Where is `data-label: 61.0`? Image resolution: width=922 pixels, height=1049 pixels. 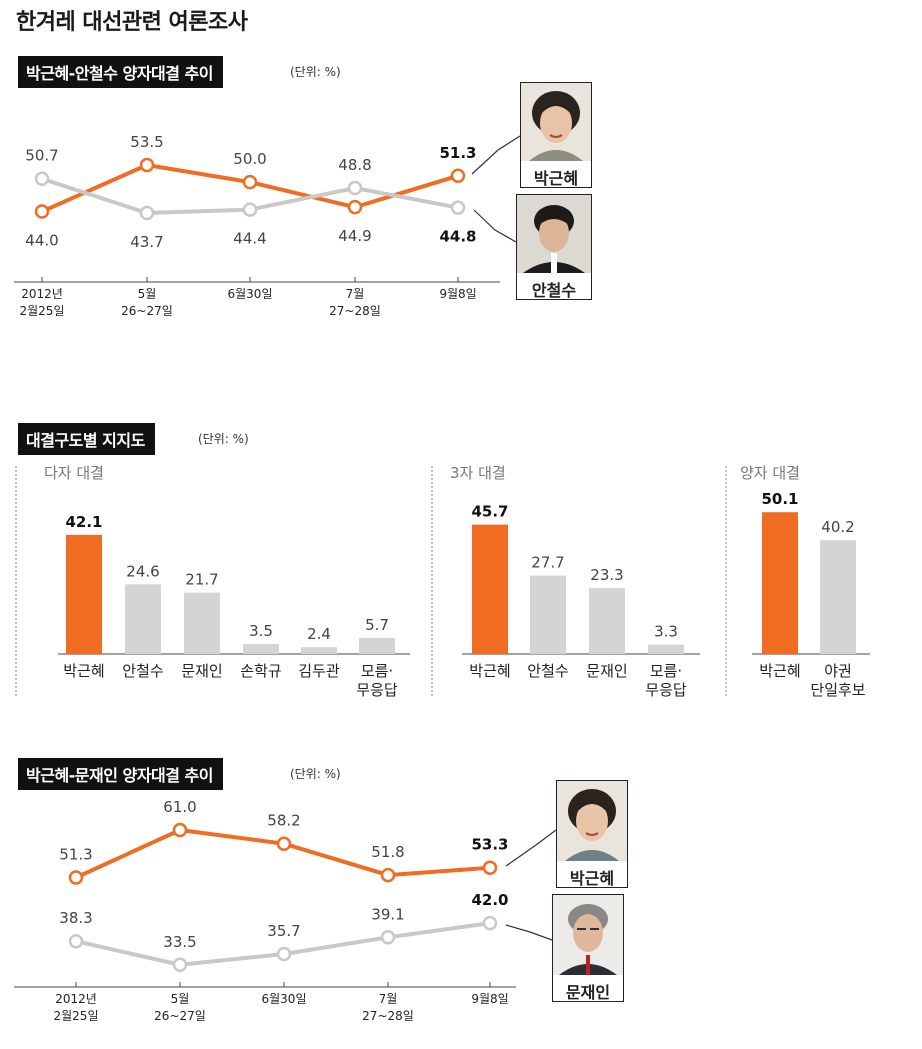
data-label: 61.0 is located at coordinates (179, 807).